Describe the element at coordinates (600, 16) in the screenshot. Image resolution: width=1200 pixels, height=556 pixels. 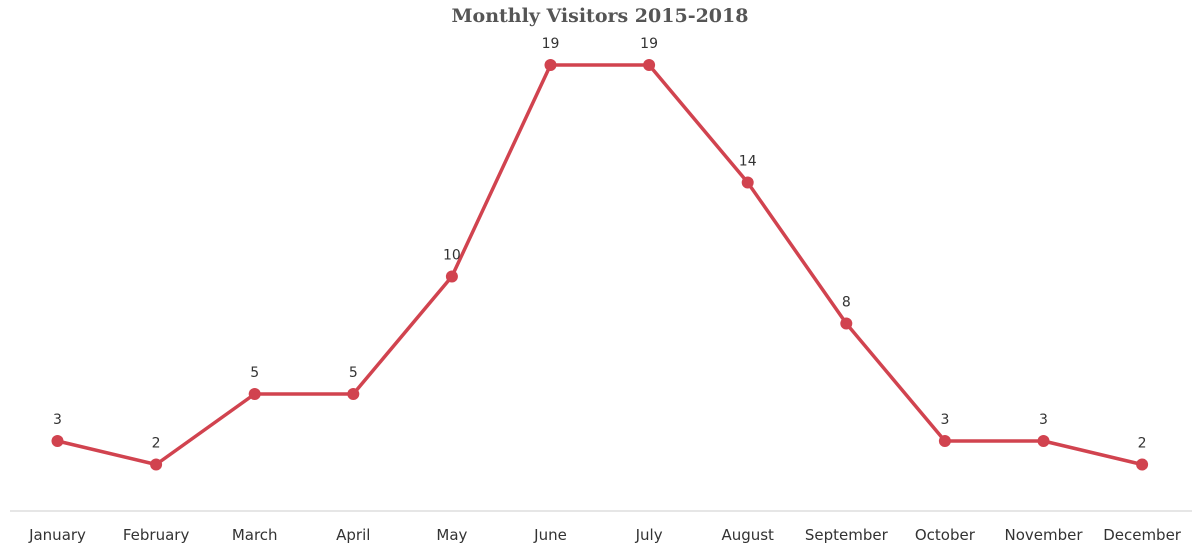
I see `chart-title: Monthly Visitors 2015-2018` at that location.